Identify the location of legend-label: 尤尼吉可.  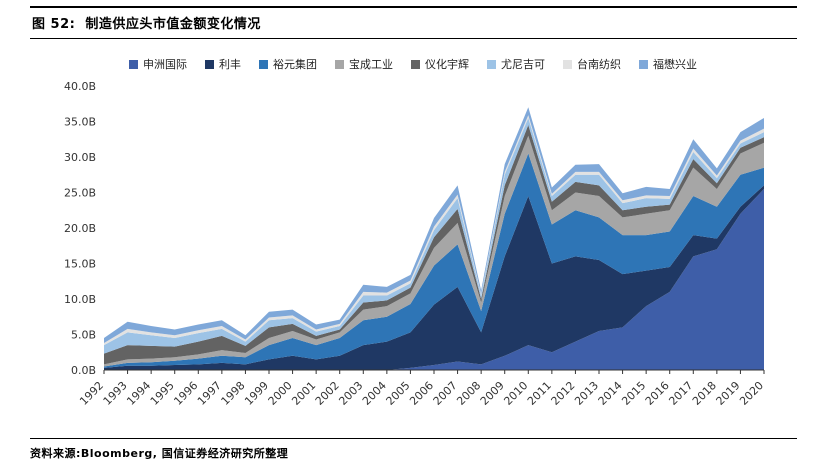
(523, 64).